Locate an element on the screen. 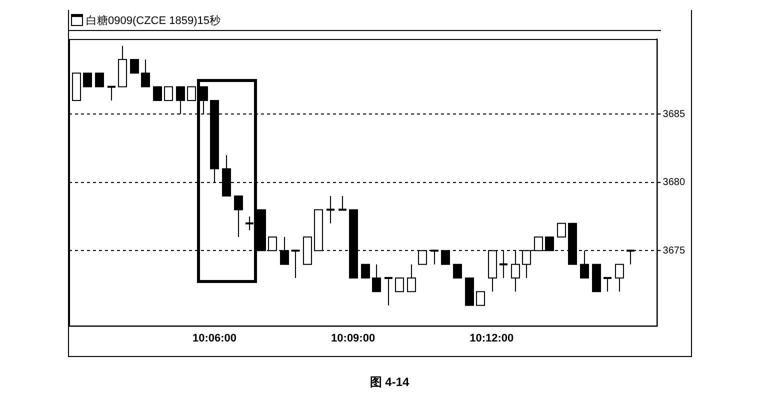 This screenshot has width=763, height=409. chart-title: 白糖0909(CZCE 1859)15秒 is located at coordinates (153, 21).